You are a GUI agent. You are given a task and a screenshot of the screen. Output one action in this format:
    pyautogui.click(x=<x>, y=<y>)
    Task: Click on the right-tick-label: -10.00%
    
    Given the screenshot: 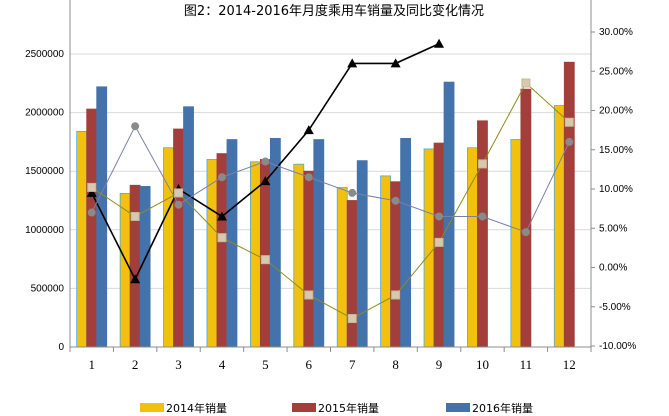 What is the action you would take?
    pyautogui.click(x=617, y=346)
    